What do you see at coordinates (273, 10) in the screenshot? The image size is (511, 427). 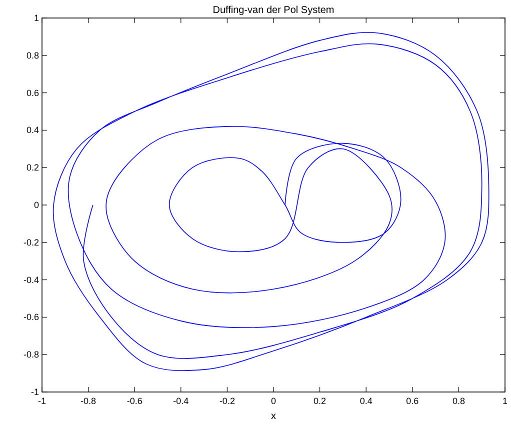 I see `chart-title: Duffing-van der Pol System` at bounding box center [273, 10].